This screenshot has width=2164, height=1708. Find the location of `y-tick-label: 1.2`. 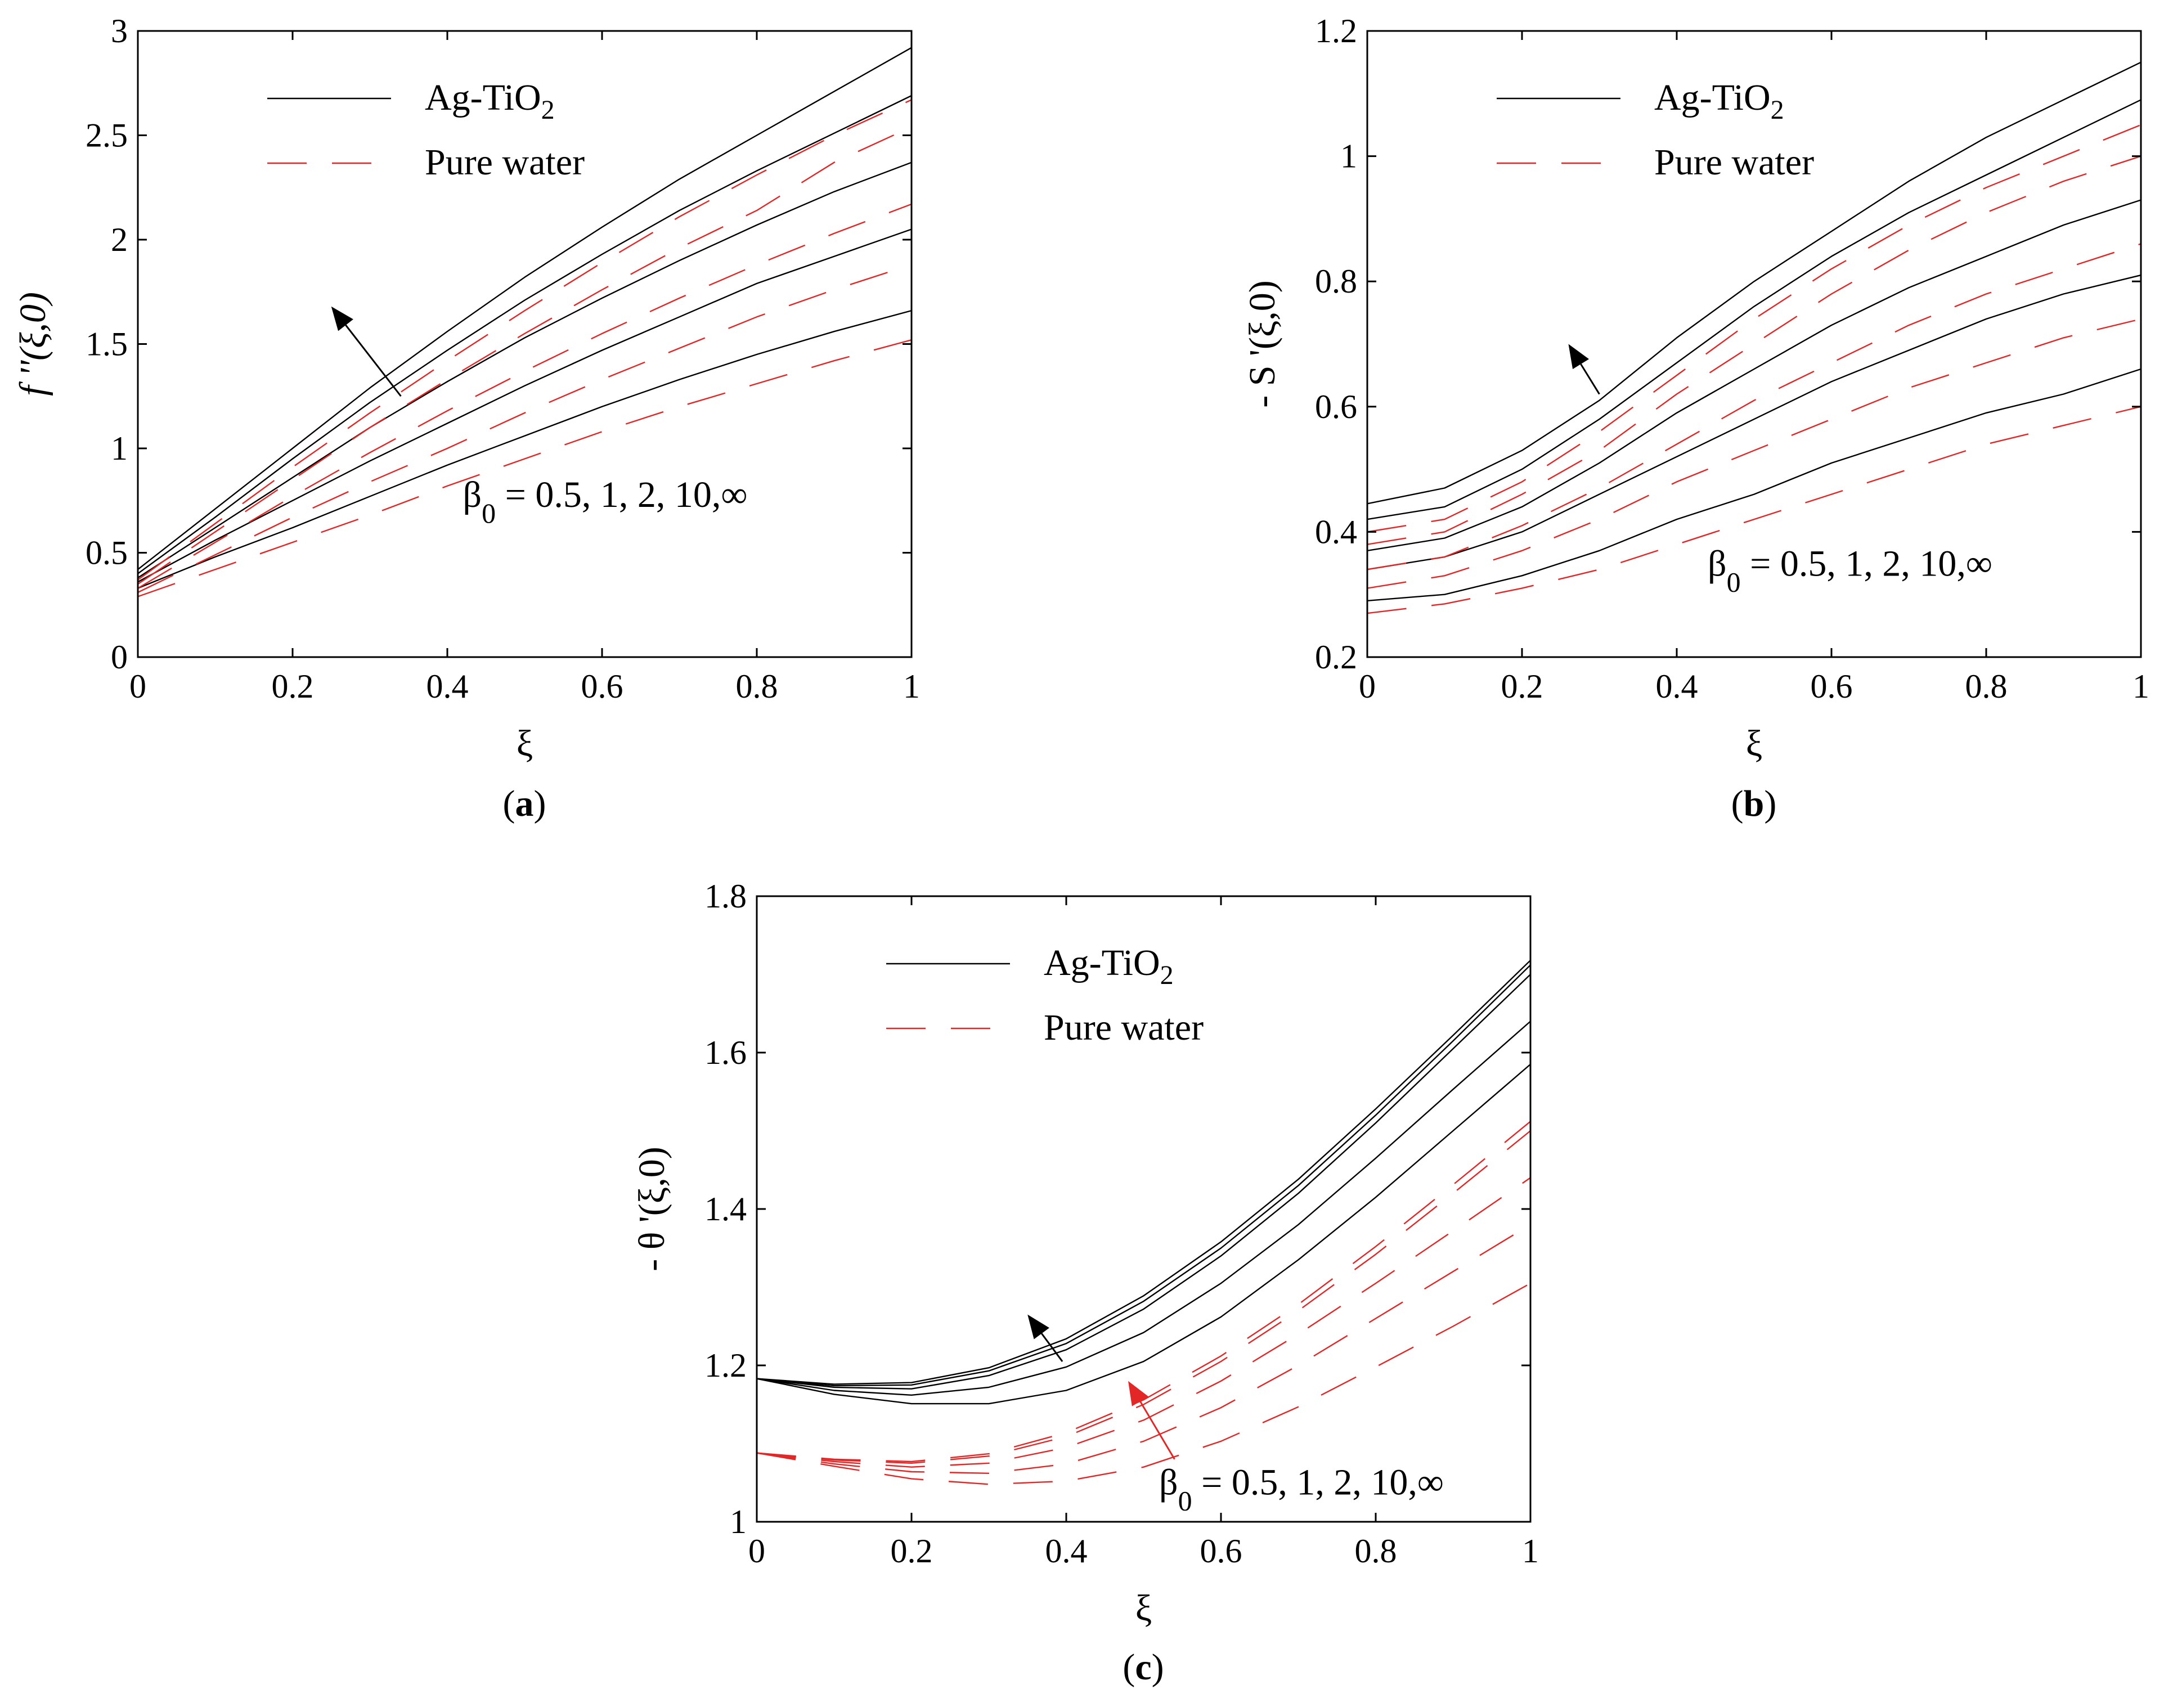

y-tick-label: 1.2 is located at coordinates (726, 1365).